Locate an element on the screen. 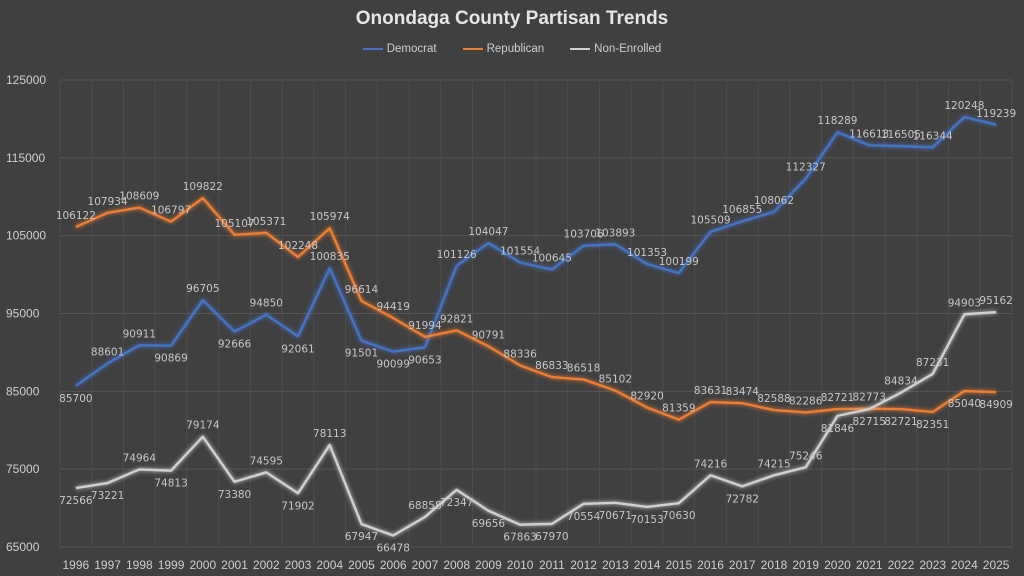 This screenshot has height=576, width=1024. x-tick-label: 1998 is located at coordinates (139, 565).